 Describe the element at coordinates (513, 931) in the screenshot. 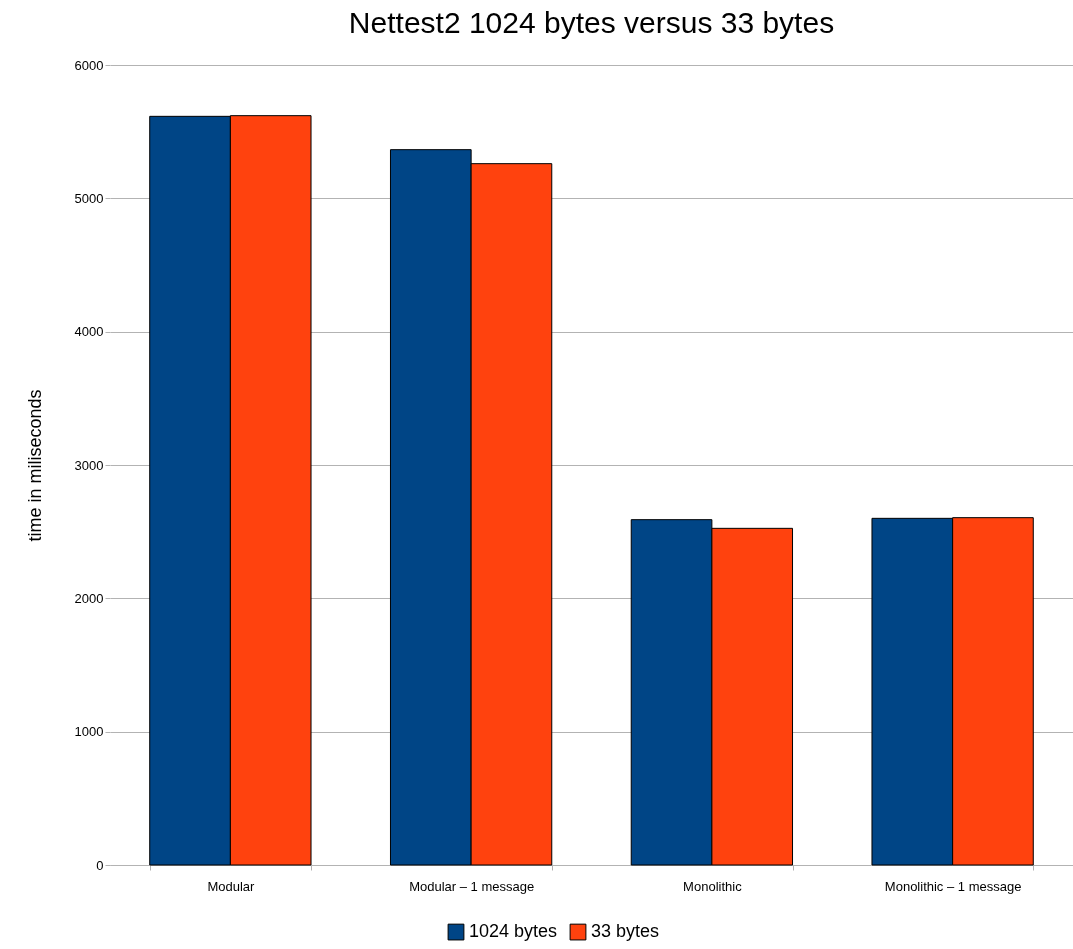

I see `legend-label: 1024 bytes` at that location.